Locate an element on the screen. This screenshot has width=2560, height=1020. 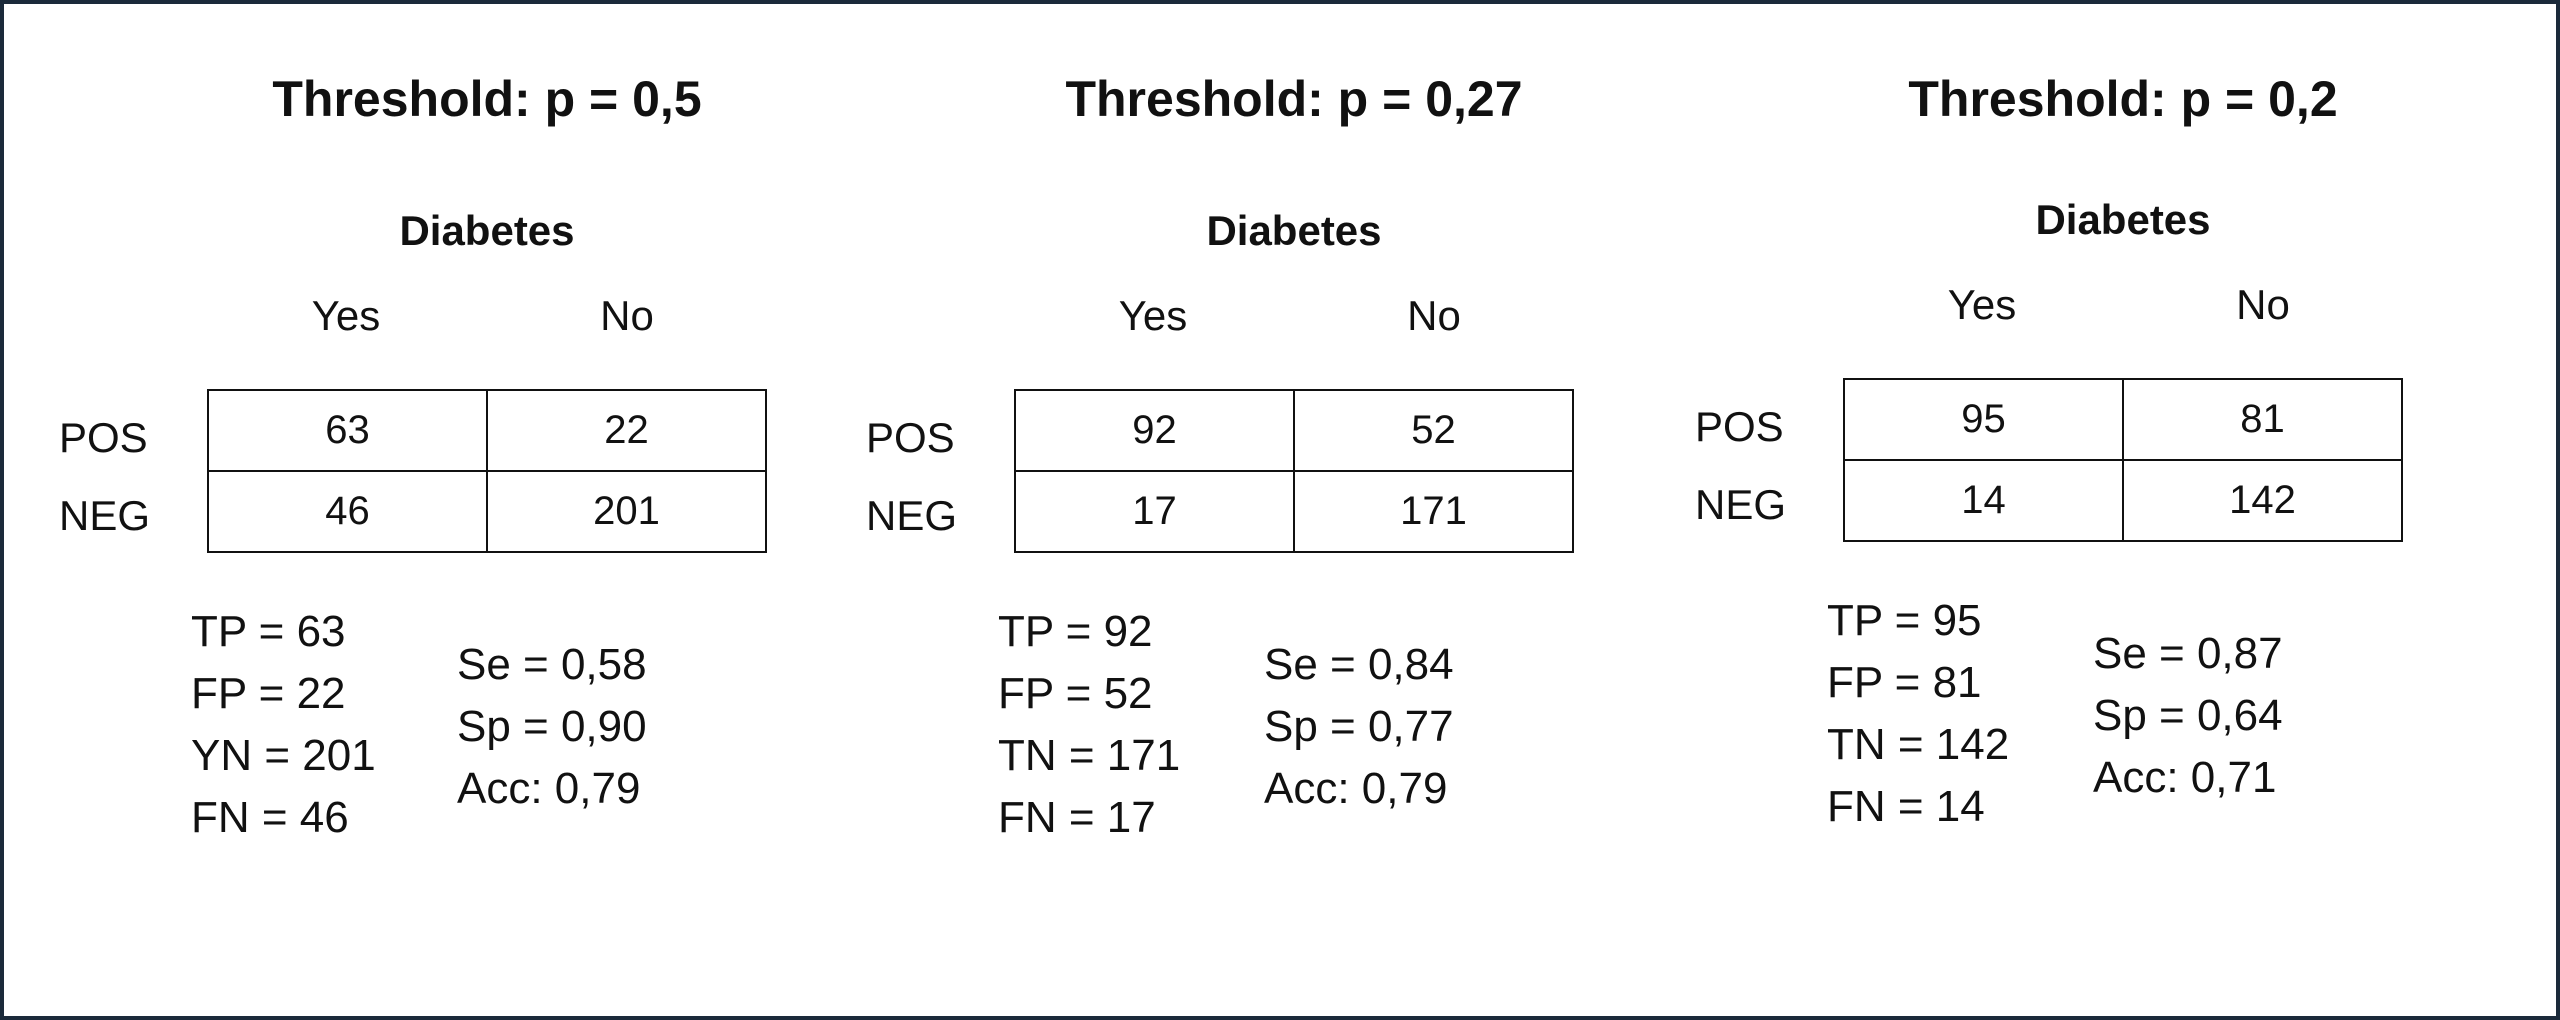
metrics-list: Se = 0,84 Sp = 0,77 Acc: 0,79 is located at coordinates (1359, 727).